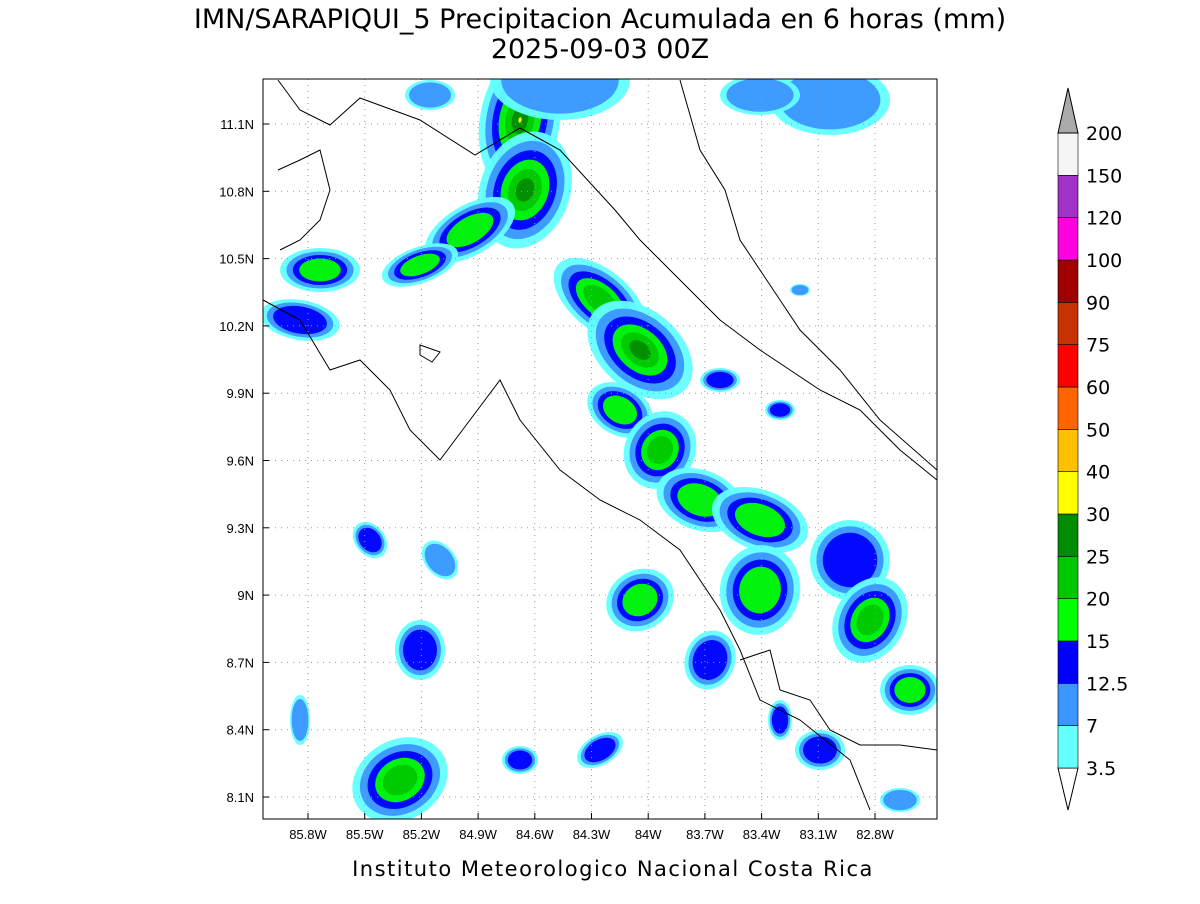 The width and height of the screenshot is (1200, 904). Describe the element at coordinates (236, 326) in the screenshot. I see `lat-label: 10.2N` at that location.